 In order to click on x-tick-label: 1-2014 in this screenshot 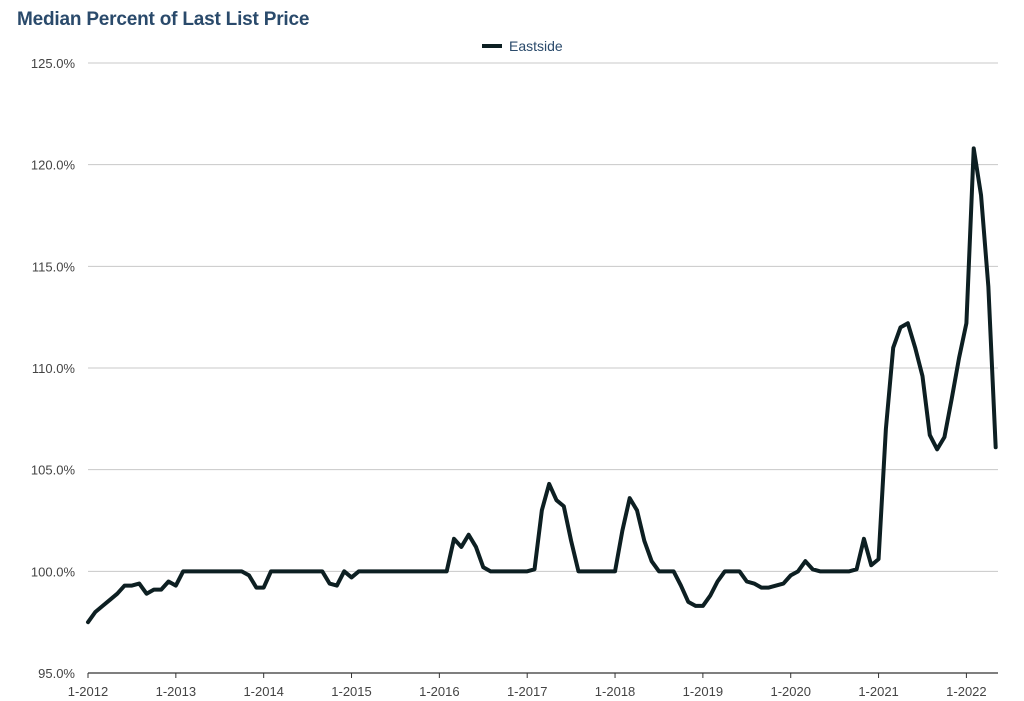, I will do `click(263, 691)`.